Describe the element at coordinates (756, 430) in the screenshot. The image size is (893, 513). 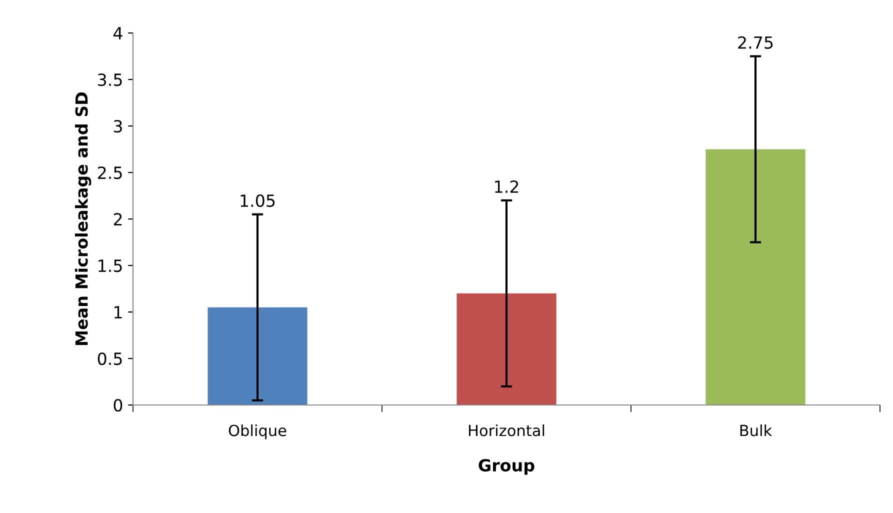
I see `x-tick-label: Bulk` at that location.